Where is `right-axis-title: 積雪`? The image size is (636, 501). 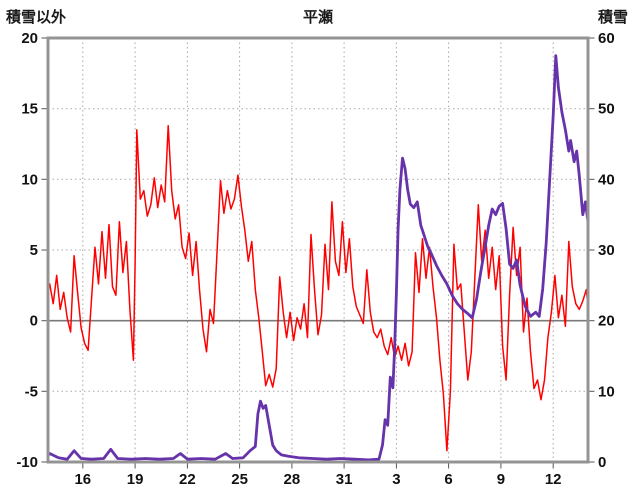 right-axis-title: 積雪 is located at coordinates (612, 17).